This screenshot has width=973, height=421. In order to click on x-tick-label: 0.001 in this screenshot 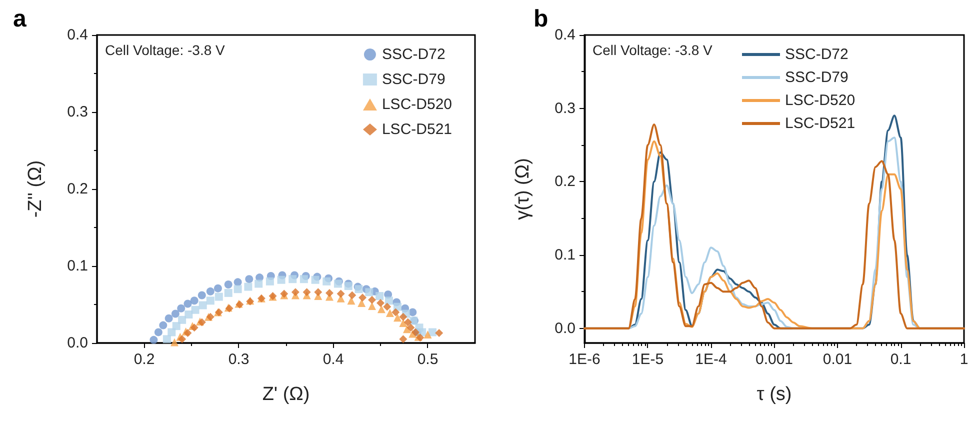, I will do `click(773, 359)`.